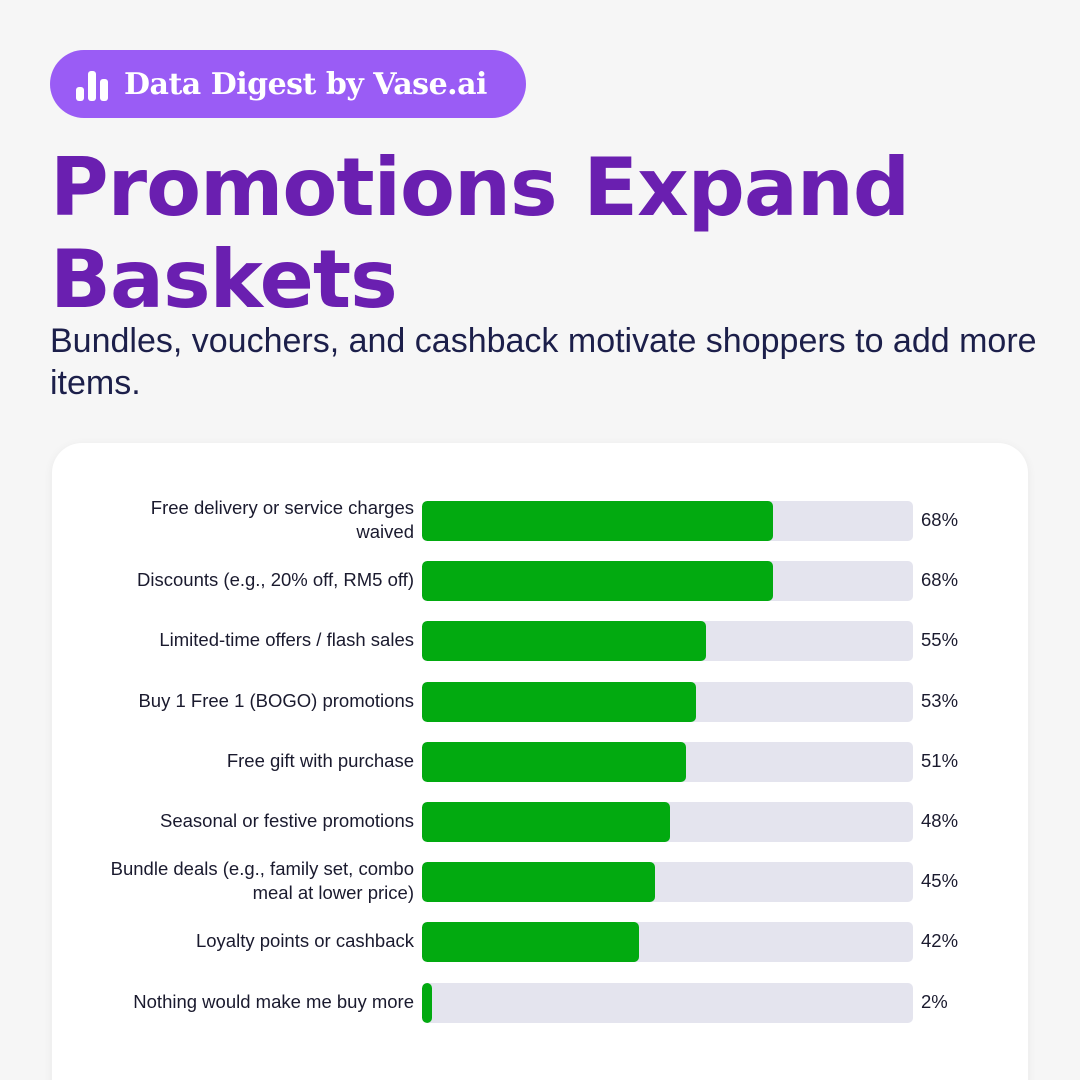 The width and height of the screenshot is (1080, 1080). I want to click on page-title: Promotions Expand Baskets, so click(480, 233).